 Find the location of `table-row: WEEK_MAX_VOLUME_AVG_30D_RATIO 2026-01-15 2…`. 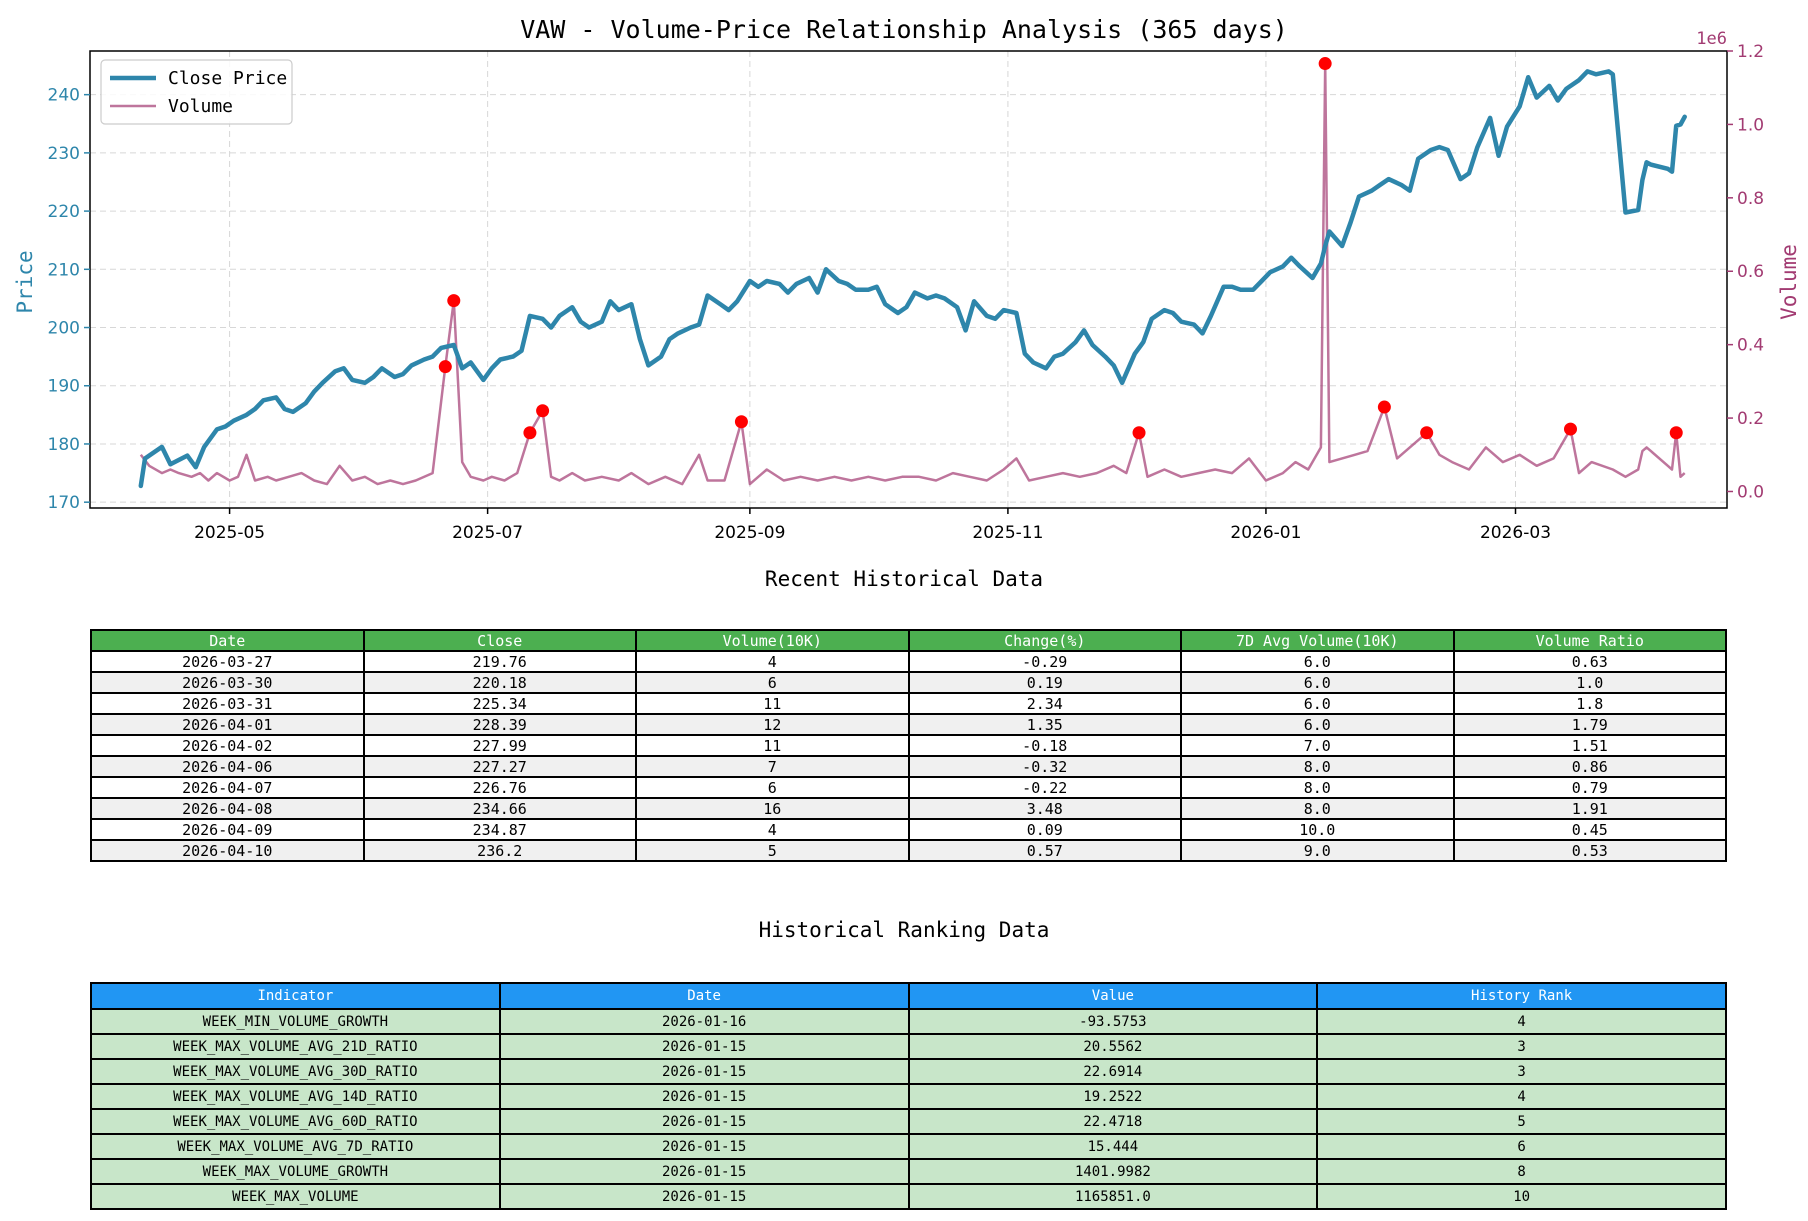

table-row: WEEK_MAX_VOLUME_AVG_30D_RATIO 2026-01-15 2… is located at coordinates (908, 1071).